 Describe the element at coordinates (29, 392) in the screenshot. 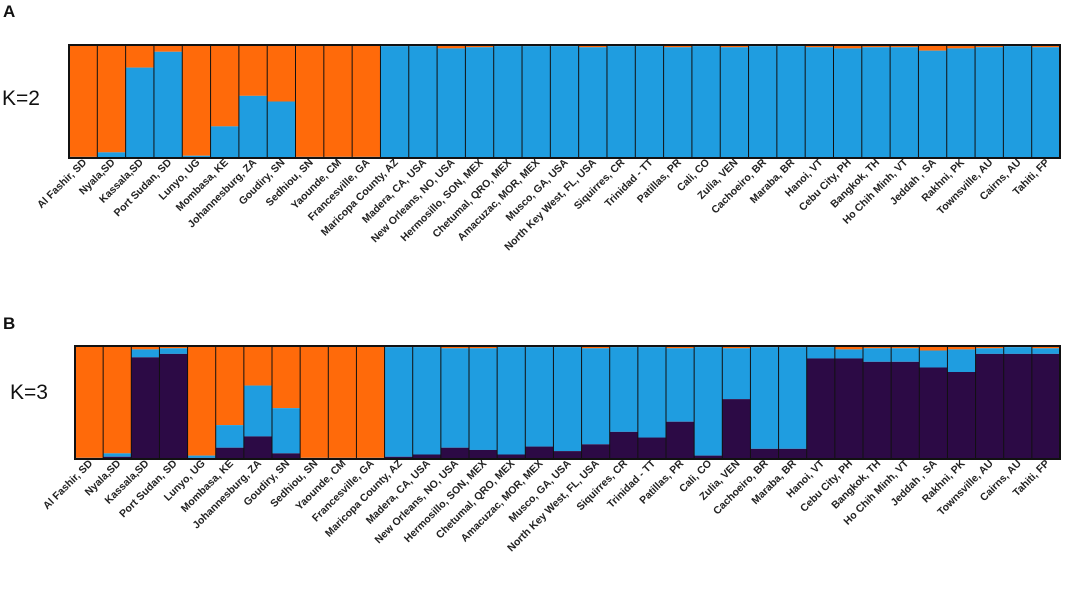

I see `panel-b-k-label: K=3` at that location.